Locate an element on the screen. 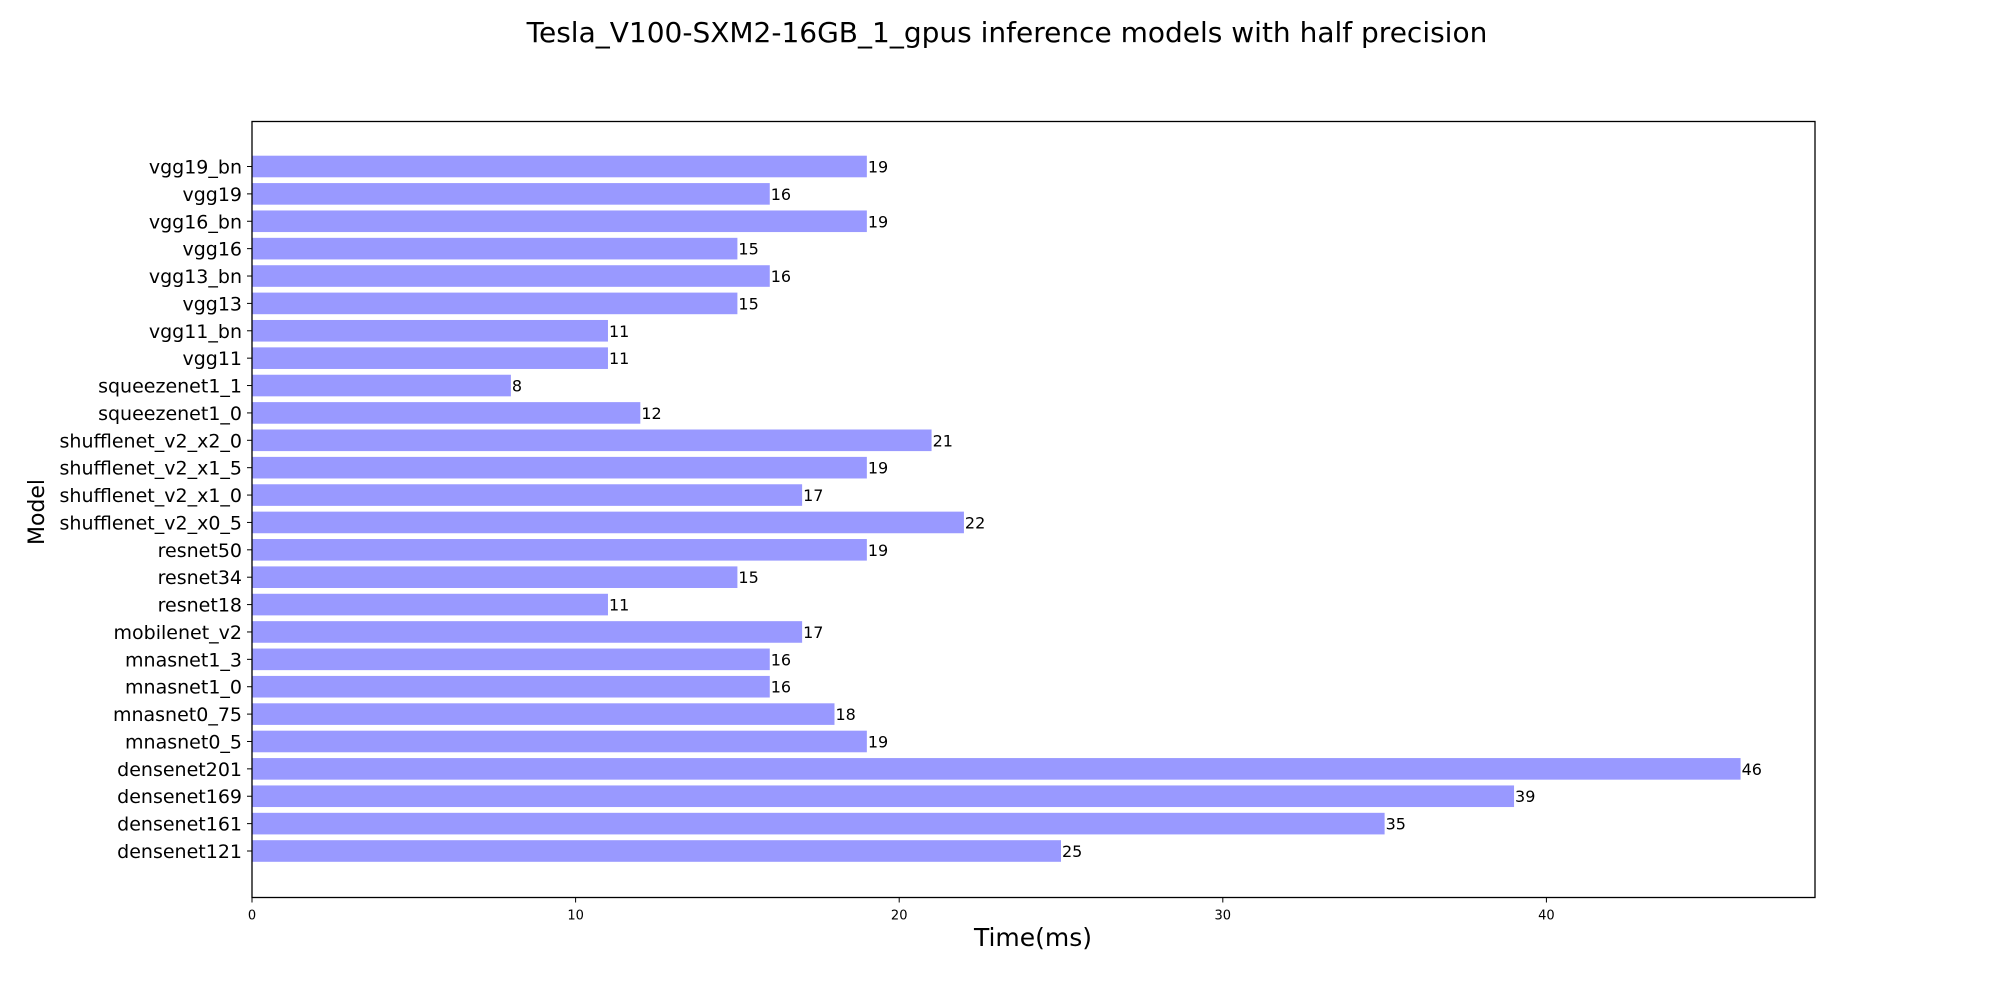 This screenshot has height=1000, width=2000. bar-densenet161 is located at coordinates (818, 823).